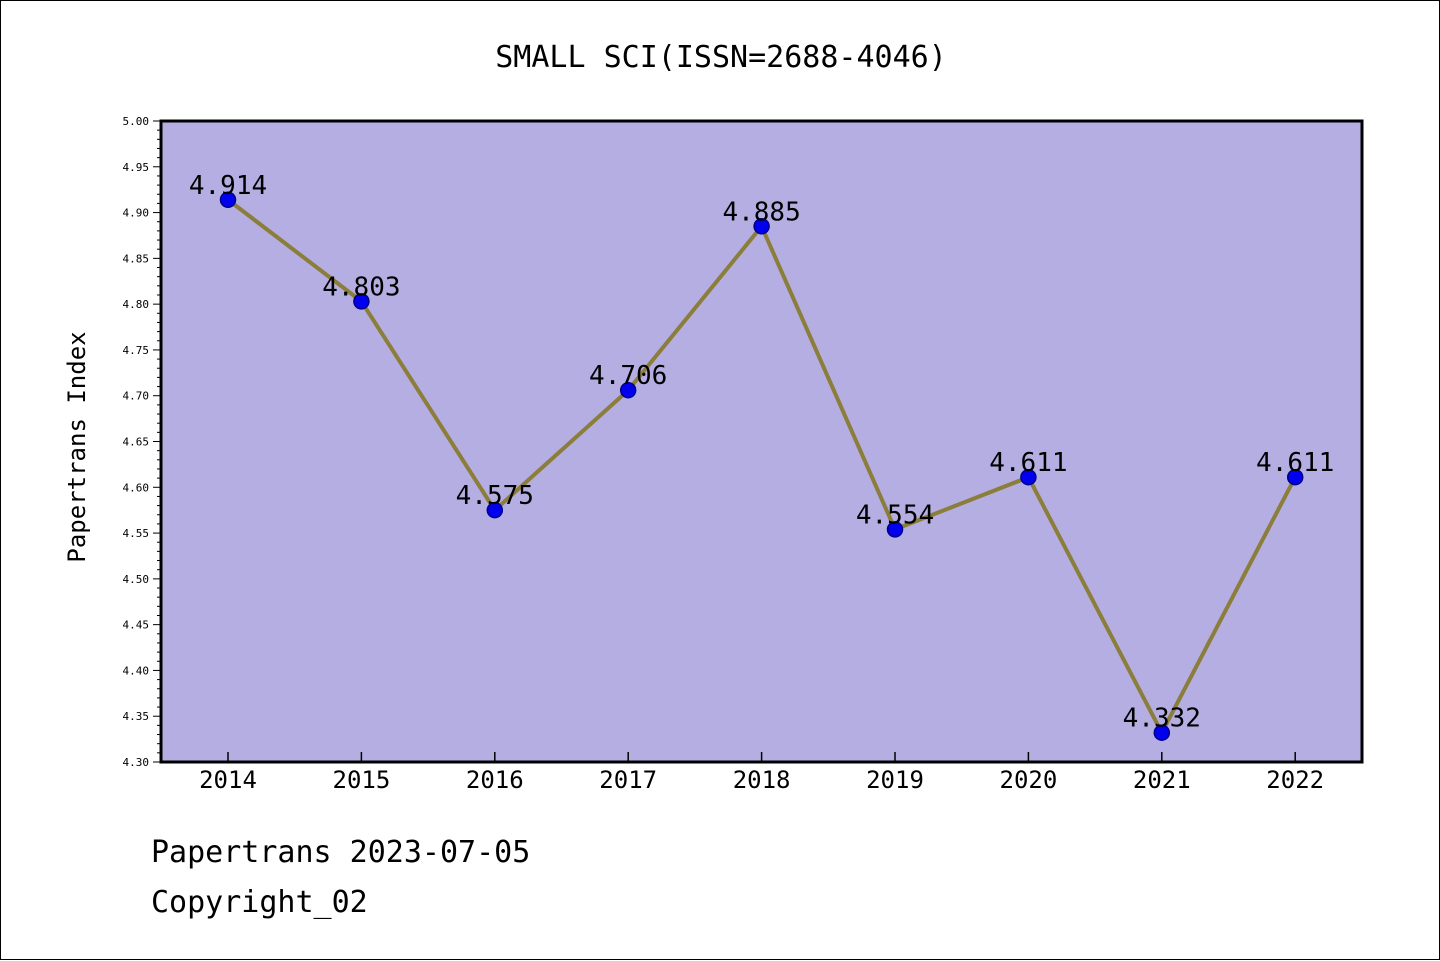 The image size is (1440, 961). I want to click on data-label: 4.885, so click(761, 212).